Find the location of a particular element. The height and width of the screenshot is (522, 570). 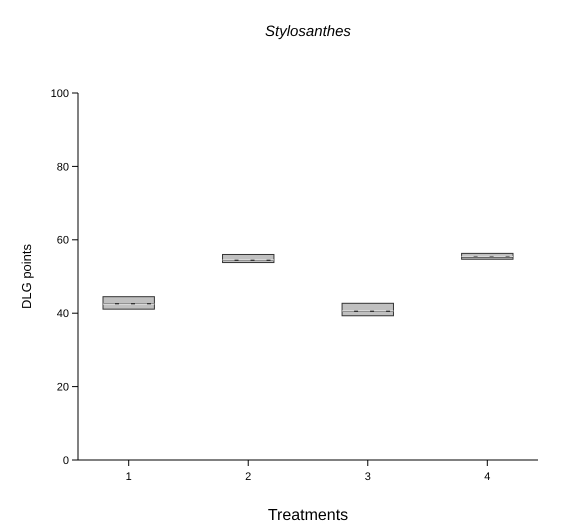

y-tick-label: 60 is located at coordinates (62, 240).